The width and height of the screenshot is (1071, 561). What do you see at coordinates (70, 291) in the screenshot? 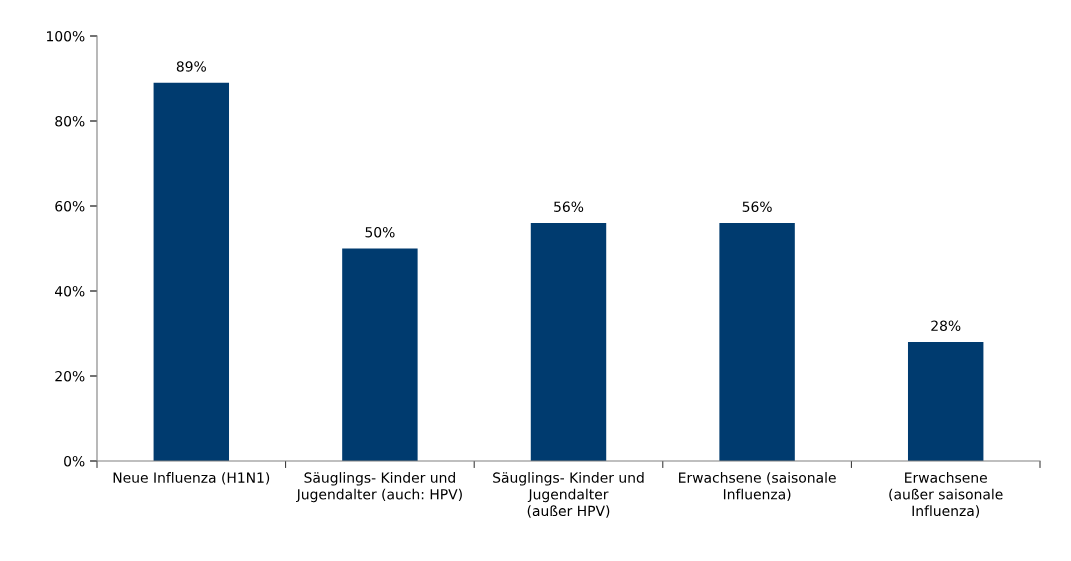
I see `y-tick-label: 40%` at bounding box center [70, 291].